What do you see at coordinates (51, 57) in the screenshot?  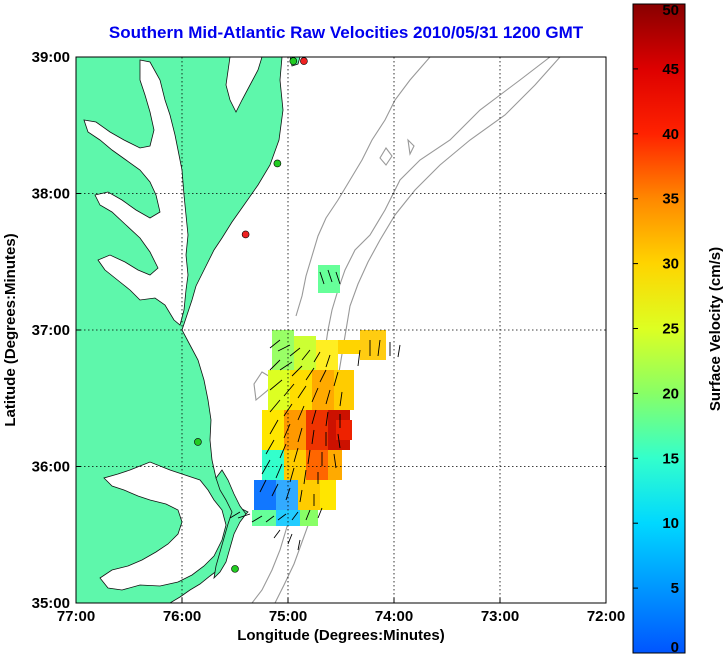 I see `y-tick-label: 39:00` at bounding box center [51, 57].